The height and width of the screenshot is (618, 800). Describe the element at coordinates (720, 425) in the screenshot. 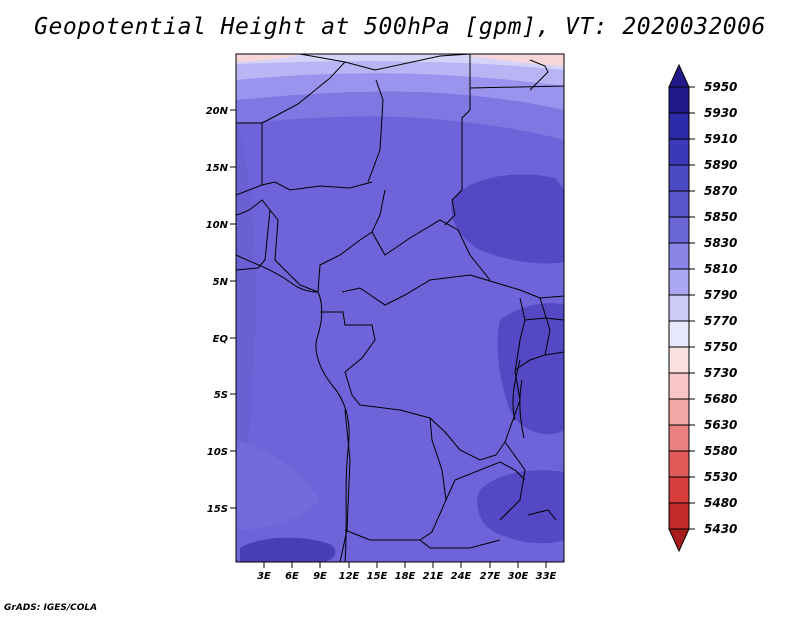

I see `colorbar-label-5630: 5630` at that location.